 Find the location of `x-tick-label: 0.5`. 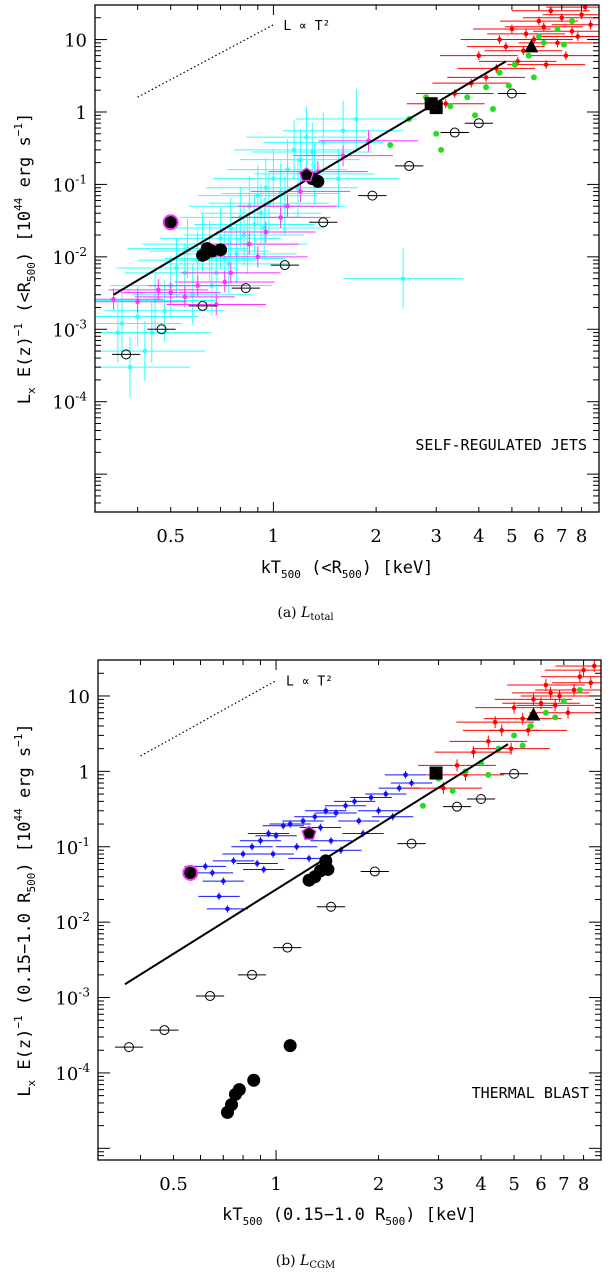

x-tick-label: 0.5 is located at coordinates (173, 1184).